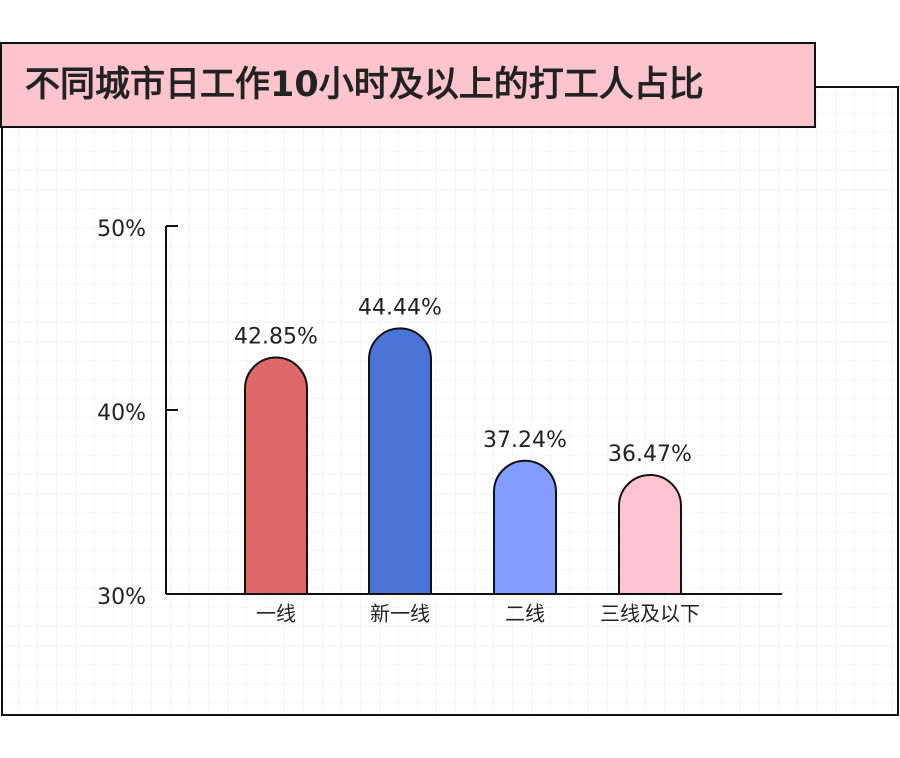 Image resolution: width=900 pixels, height=758 pixels. I want to click on title-box, so click(408, 85).